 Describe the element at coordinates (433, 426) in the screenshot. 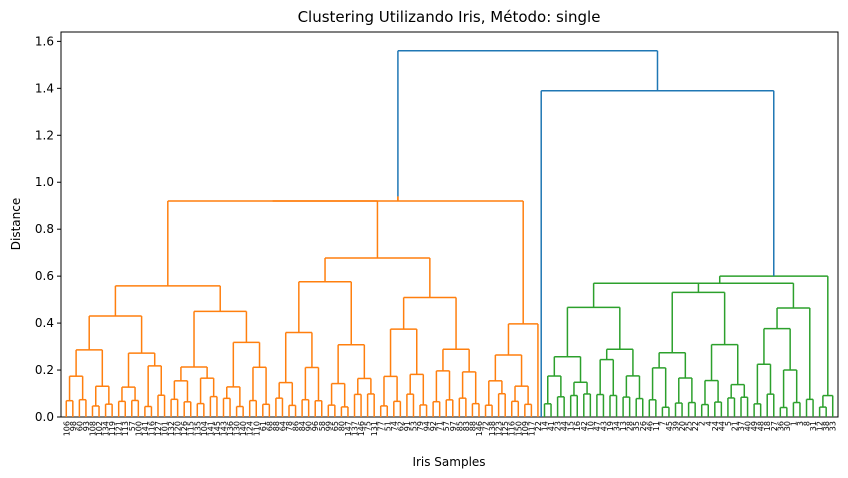

I see `leaf-label: 92` at that location.